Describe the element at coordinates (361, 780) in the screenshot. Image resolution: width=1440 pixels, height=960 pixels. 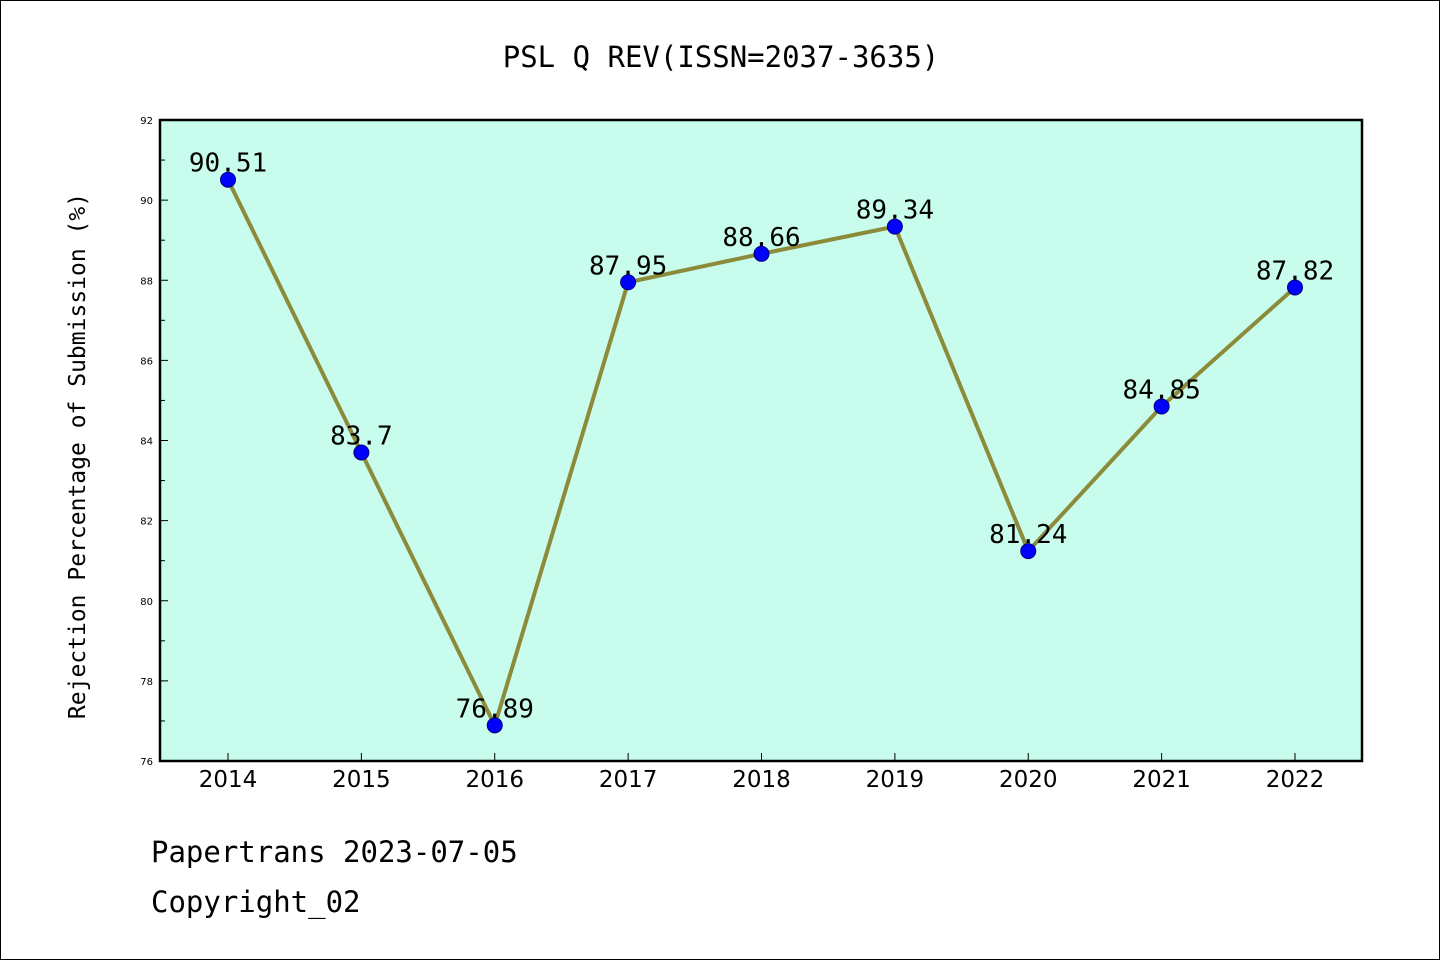
I see `x-tick-label: 2015` at that location.